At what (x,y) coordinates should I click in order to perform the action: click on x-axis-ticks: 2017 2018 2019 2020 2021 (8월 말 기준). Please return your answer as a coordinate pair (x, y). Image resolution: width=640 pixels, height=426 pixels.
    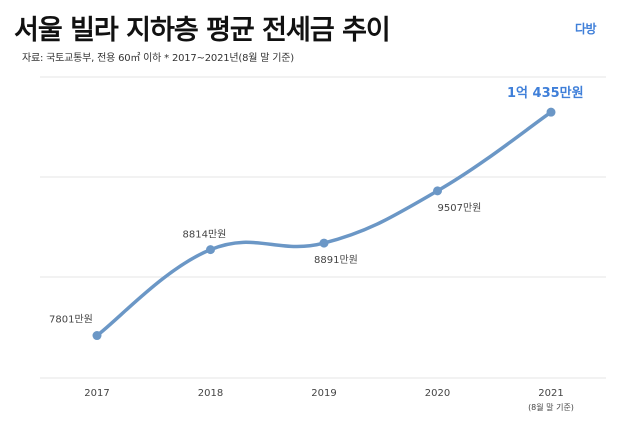
    Looking at the image, I should click on (329, 400).